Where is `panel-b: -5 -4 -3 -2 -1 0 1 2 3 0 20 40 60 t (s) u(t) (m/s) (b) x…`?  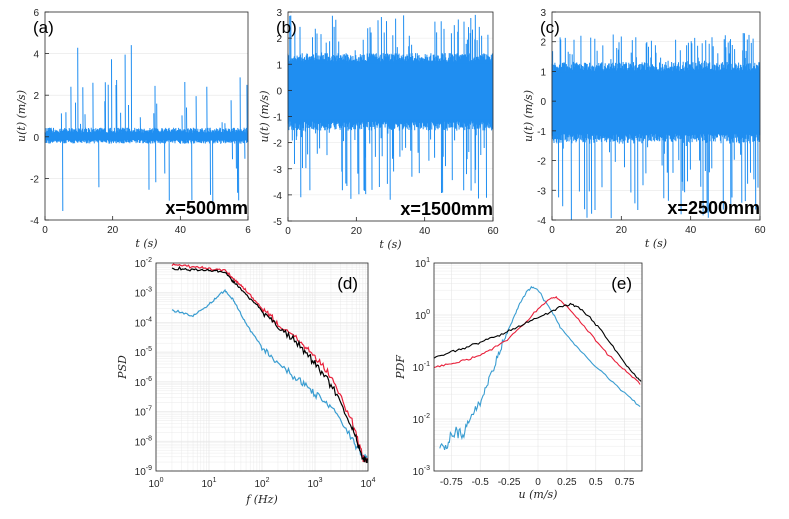
panel-b: -5 -4 -3 -2 -1 0 1 2 3 0 20 40 60 t (s) u(t) (m/s) (b) x… is located at coordinates (378, 129).